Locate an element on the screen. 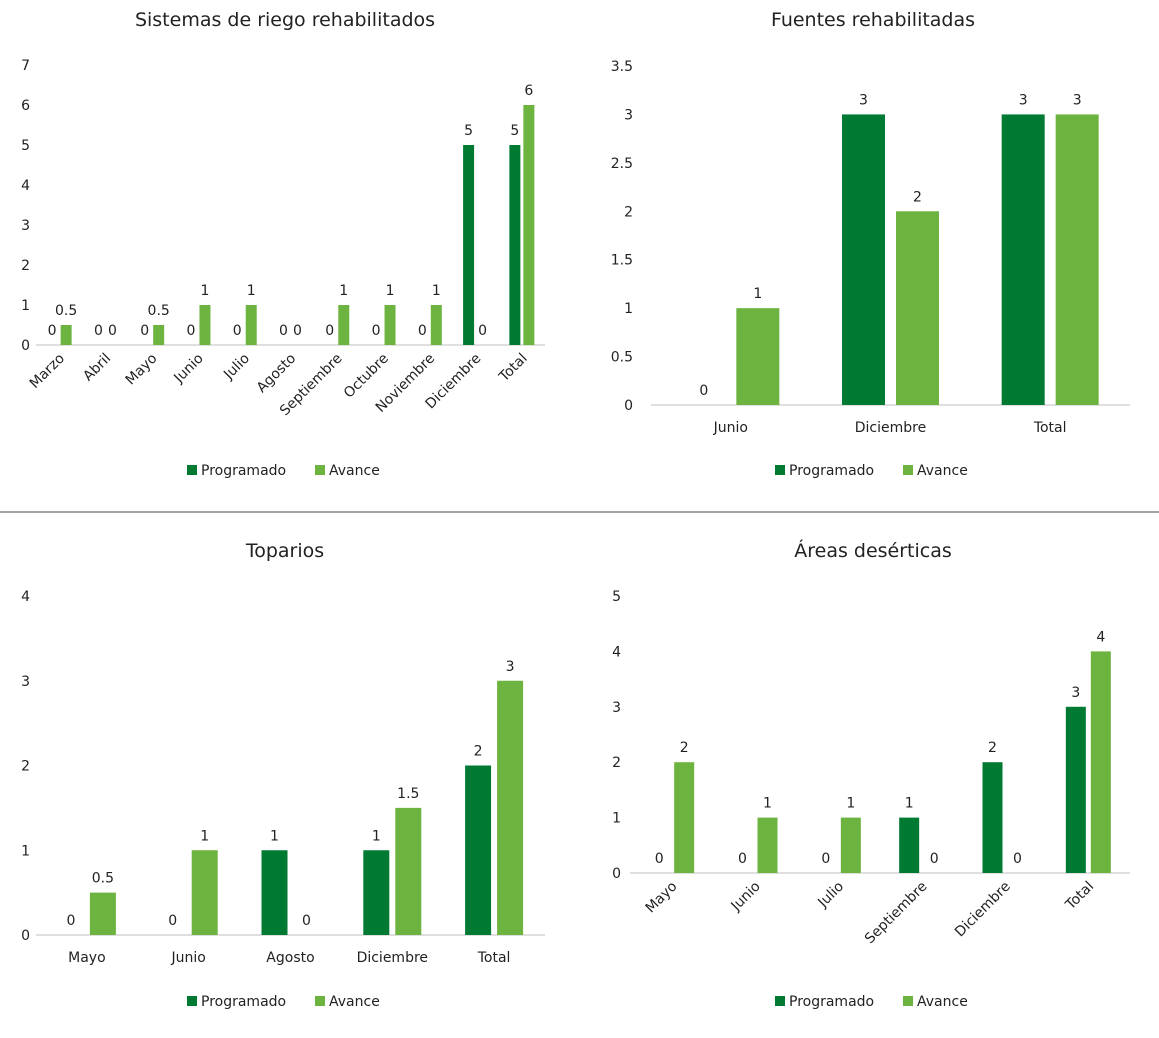  data-label-avance: 0.5 is located at coordinates (66, 311).